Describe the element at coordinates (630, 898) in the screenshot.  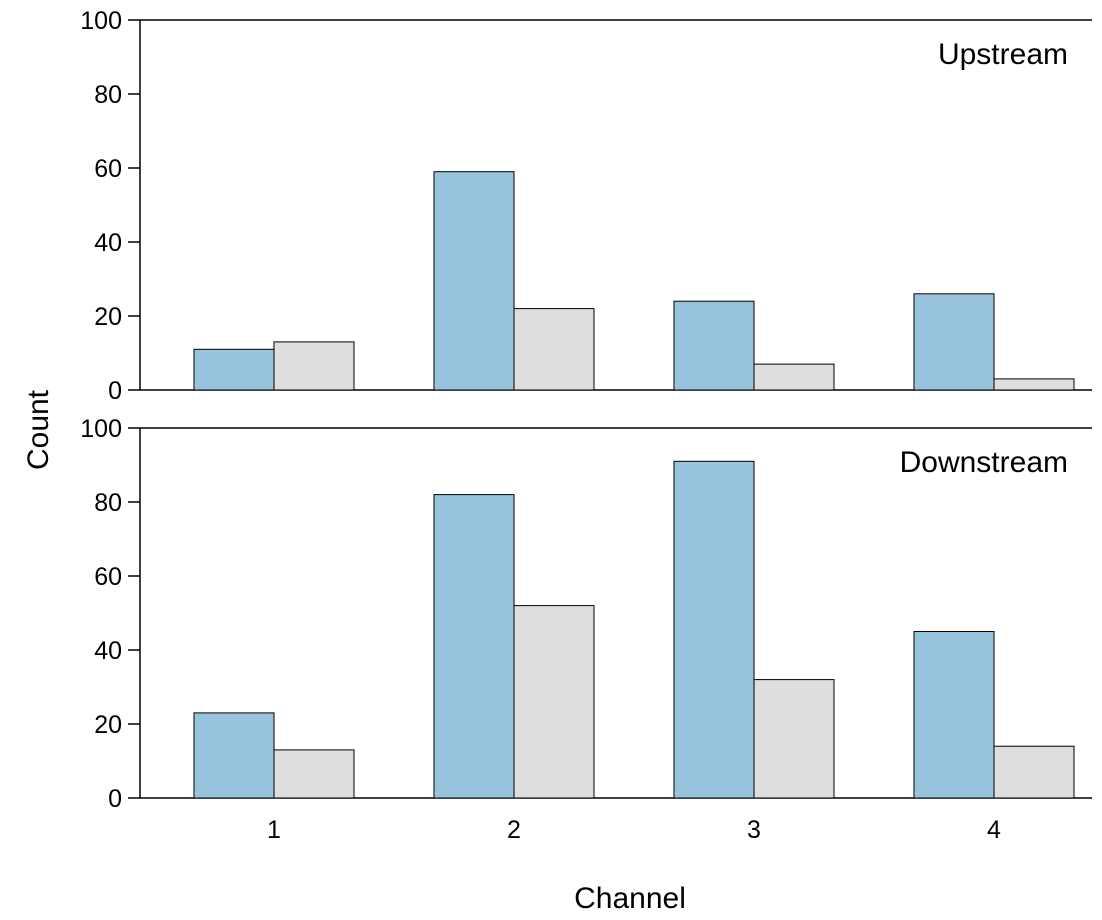
I see `x-axis-title: Channel` at that location.